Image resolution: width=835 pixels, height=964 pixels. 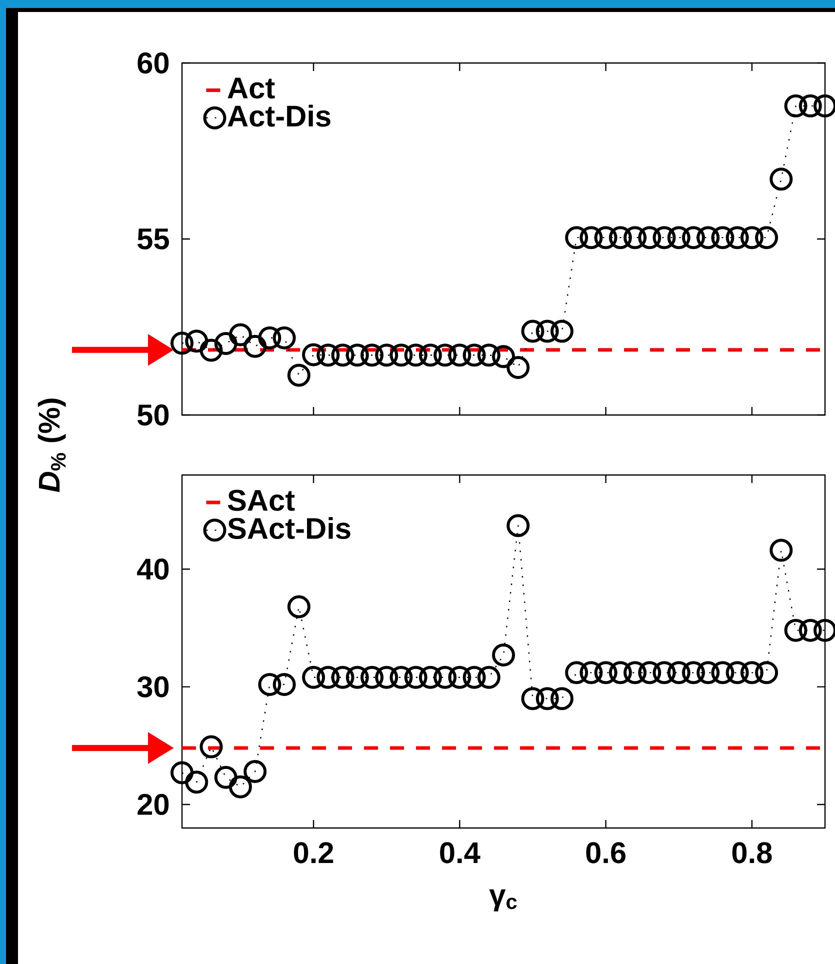 I want to click on x-tick-label: 0.4, so click(x=460, y=853).